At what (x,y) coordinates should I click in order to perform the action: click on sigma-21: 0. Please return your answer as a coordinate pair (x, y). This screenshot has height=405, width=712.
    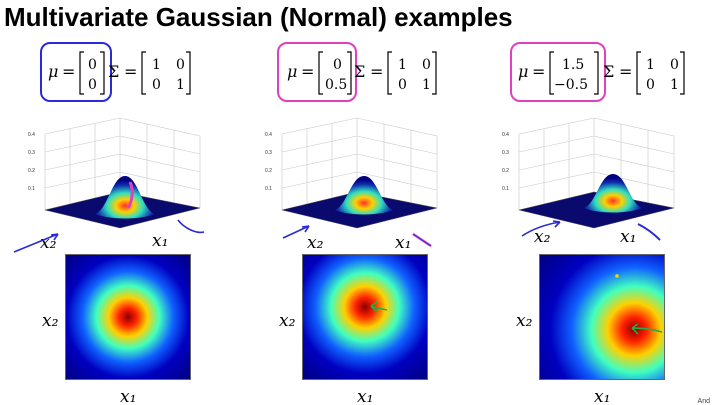
    Looking at the image, I should click on (156, 85).